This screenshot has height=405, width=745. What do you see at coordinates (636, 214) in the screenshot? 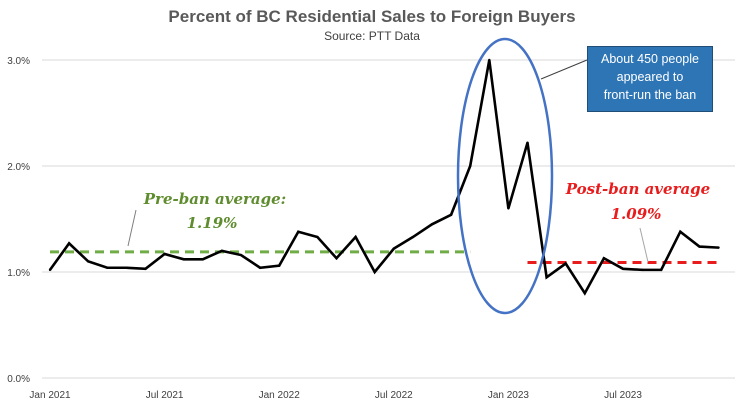
I see `post-ban-value: 1.09%` at bounding box center [636, 214].